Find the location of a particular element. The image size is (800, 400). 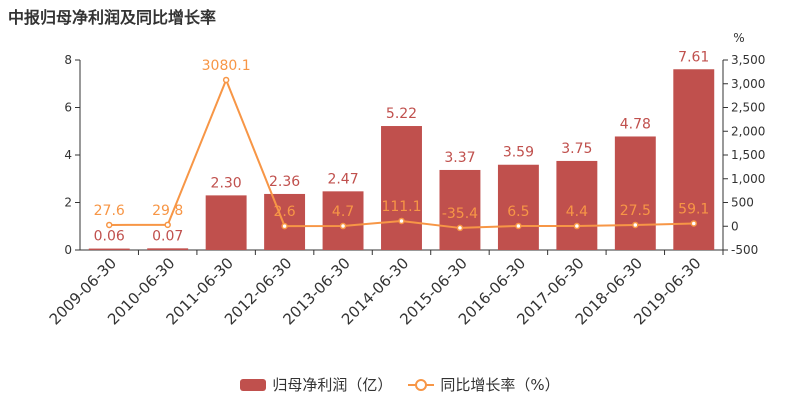

line-data-label: 4.7 is located at coordinates (343, 212).